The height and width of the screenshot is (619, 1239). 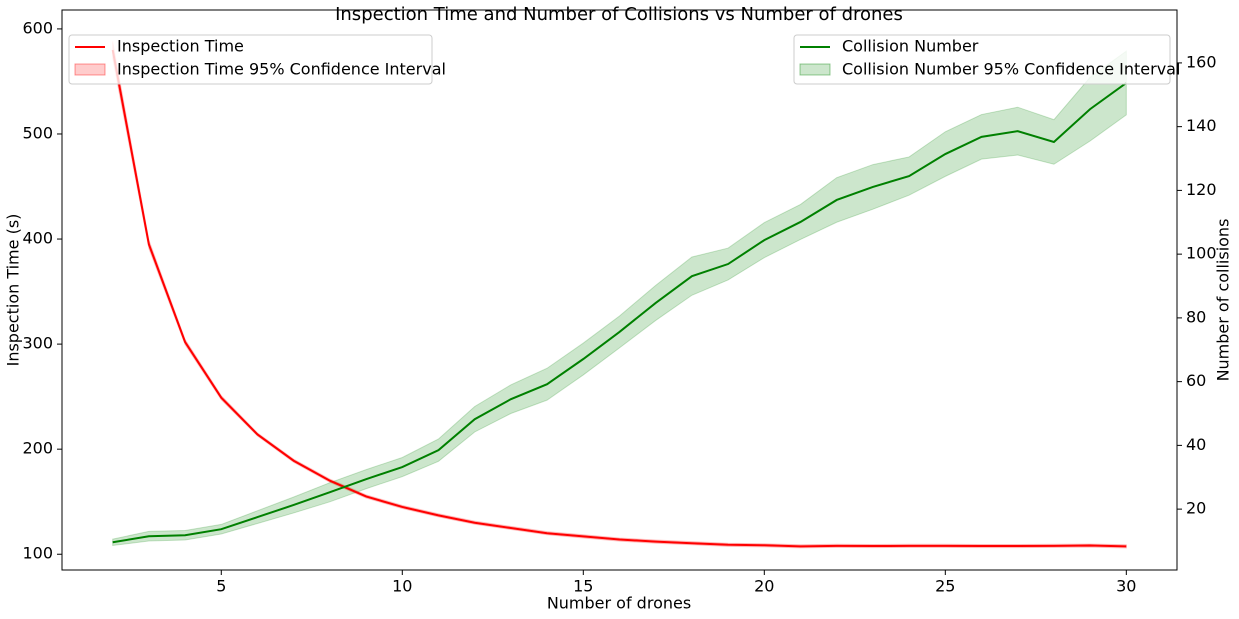 I want to click on legend-label: Inspection Time, so click(x=180, y=46).